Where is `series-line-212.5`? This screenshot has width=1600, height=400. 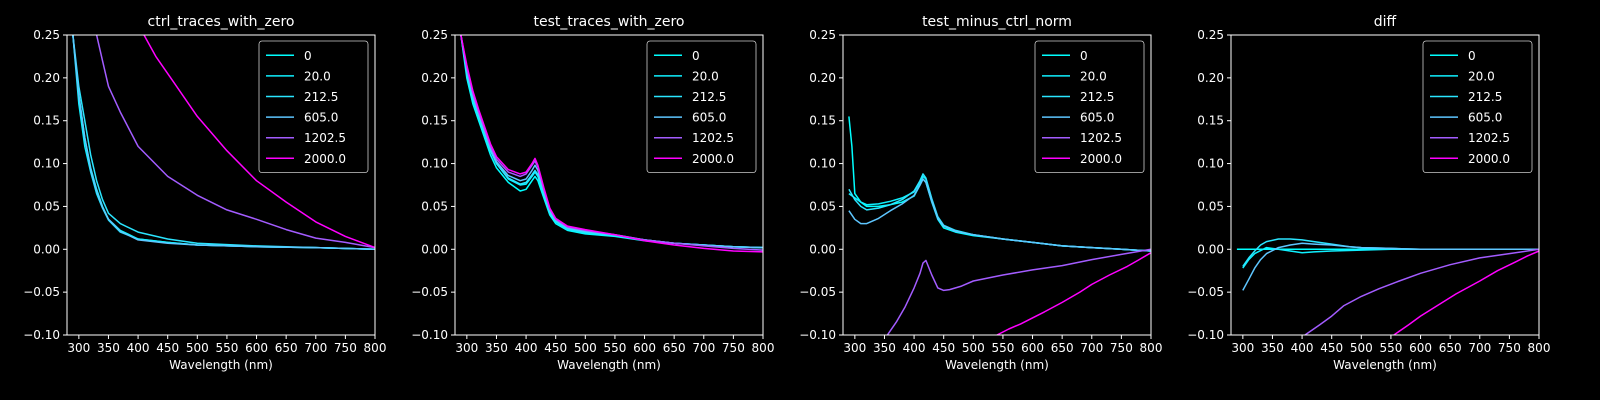 series-line-212.5 is located at coordinates (223, 143).